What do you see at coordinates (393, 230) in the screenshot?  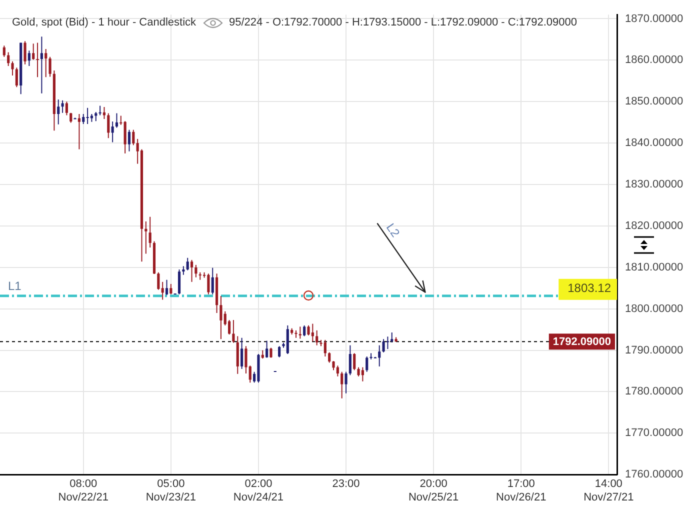 I see `annotation: L2` at bounding box center [393, 230].